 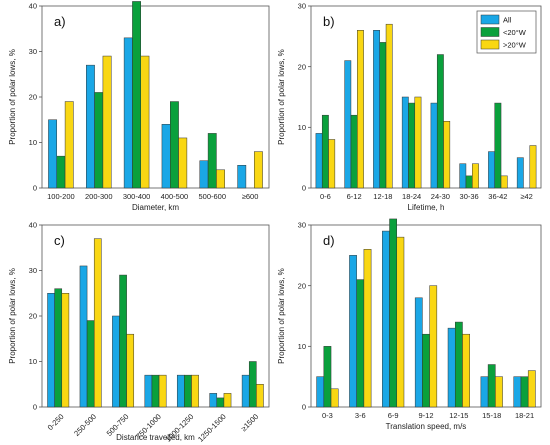 What do you see at coordinates (137, 196) in the screenshot?
I see `x-tick-label: 300-400` at bounding box center [137, 196].